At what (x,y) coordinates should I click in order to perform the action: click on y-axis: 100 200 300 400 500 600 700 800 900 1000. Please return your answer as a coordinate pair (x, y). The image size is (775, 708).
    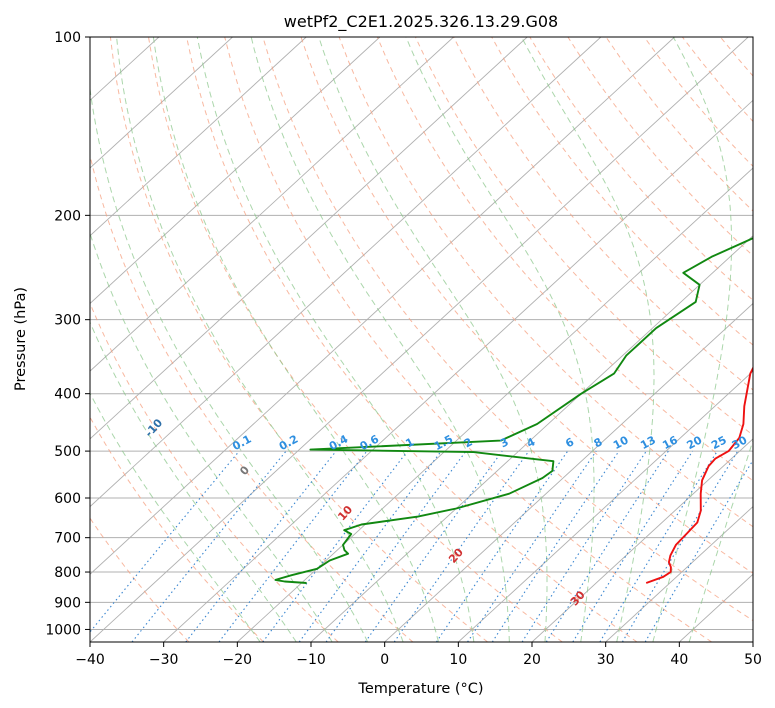
    Looking at the image, I should click on (67, 334).